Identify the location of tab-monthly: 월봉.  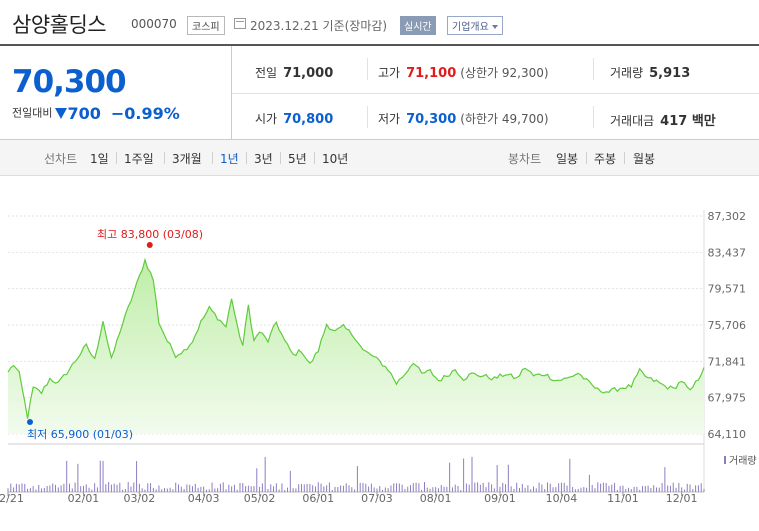
(644, 159).